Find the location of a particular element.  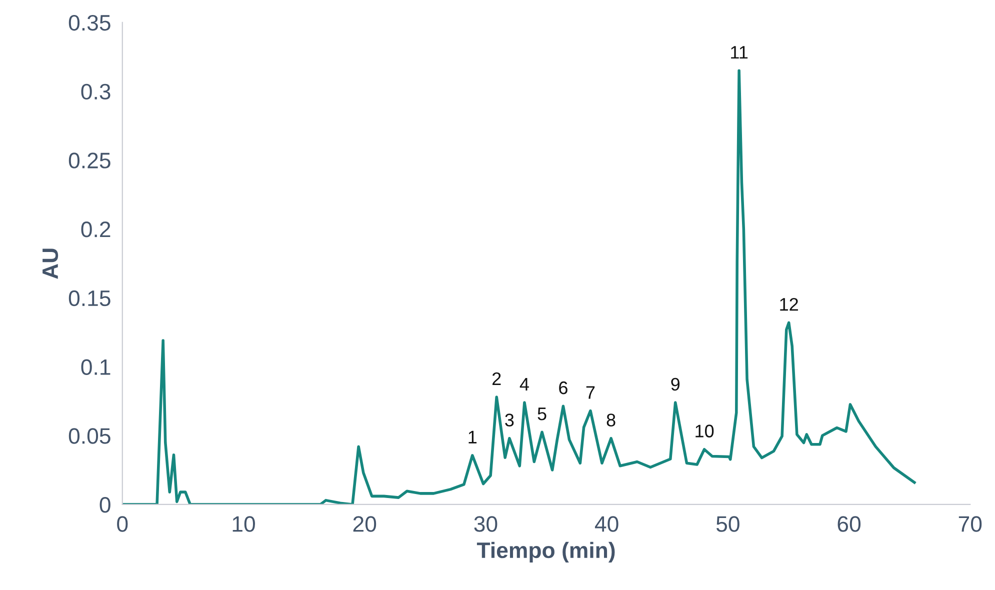

y-tick-label: 0.2 is located at coordinates (95, 230).